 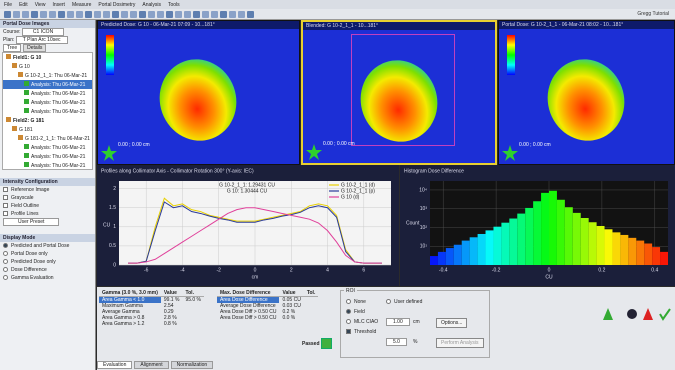 I want to click on x-tick-label: 0.2, so click(x=601, y=270).